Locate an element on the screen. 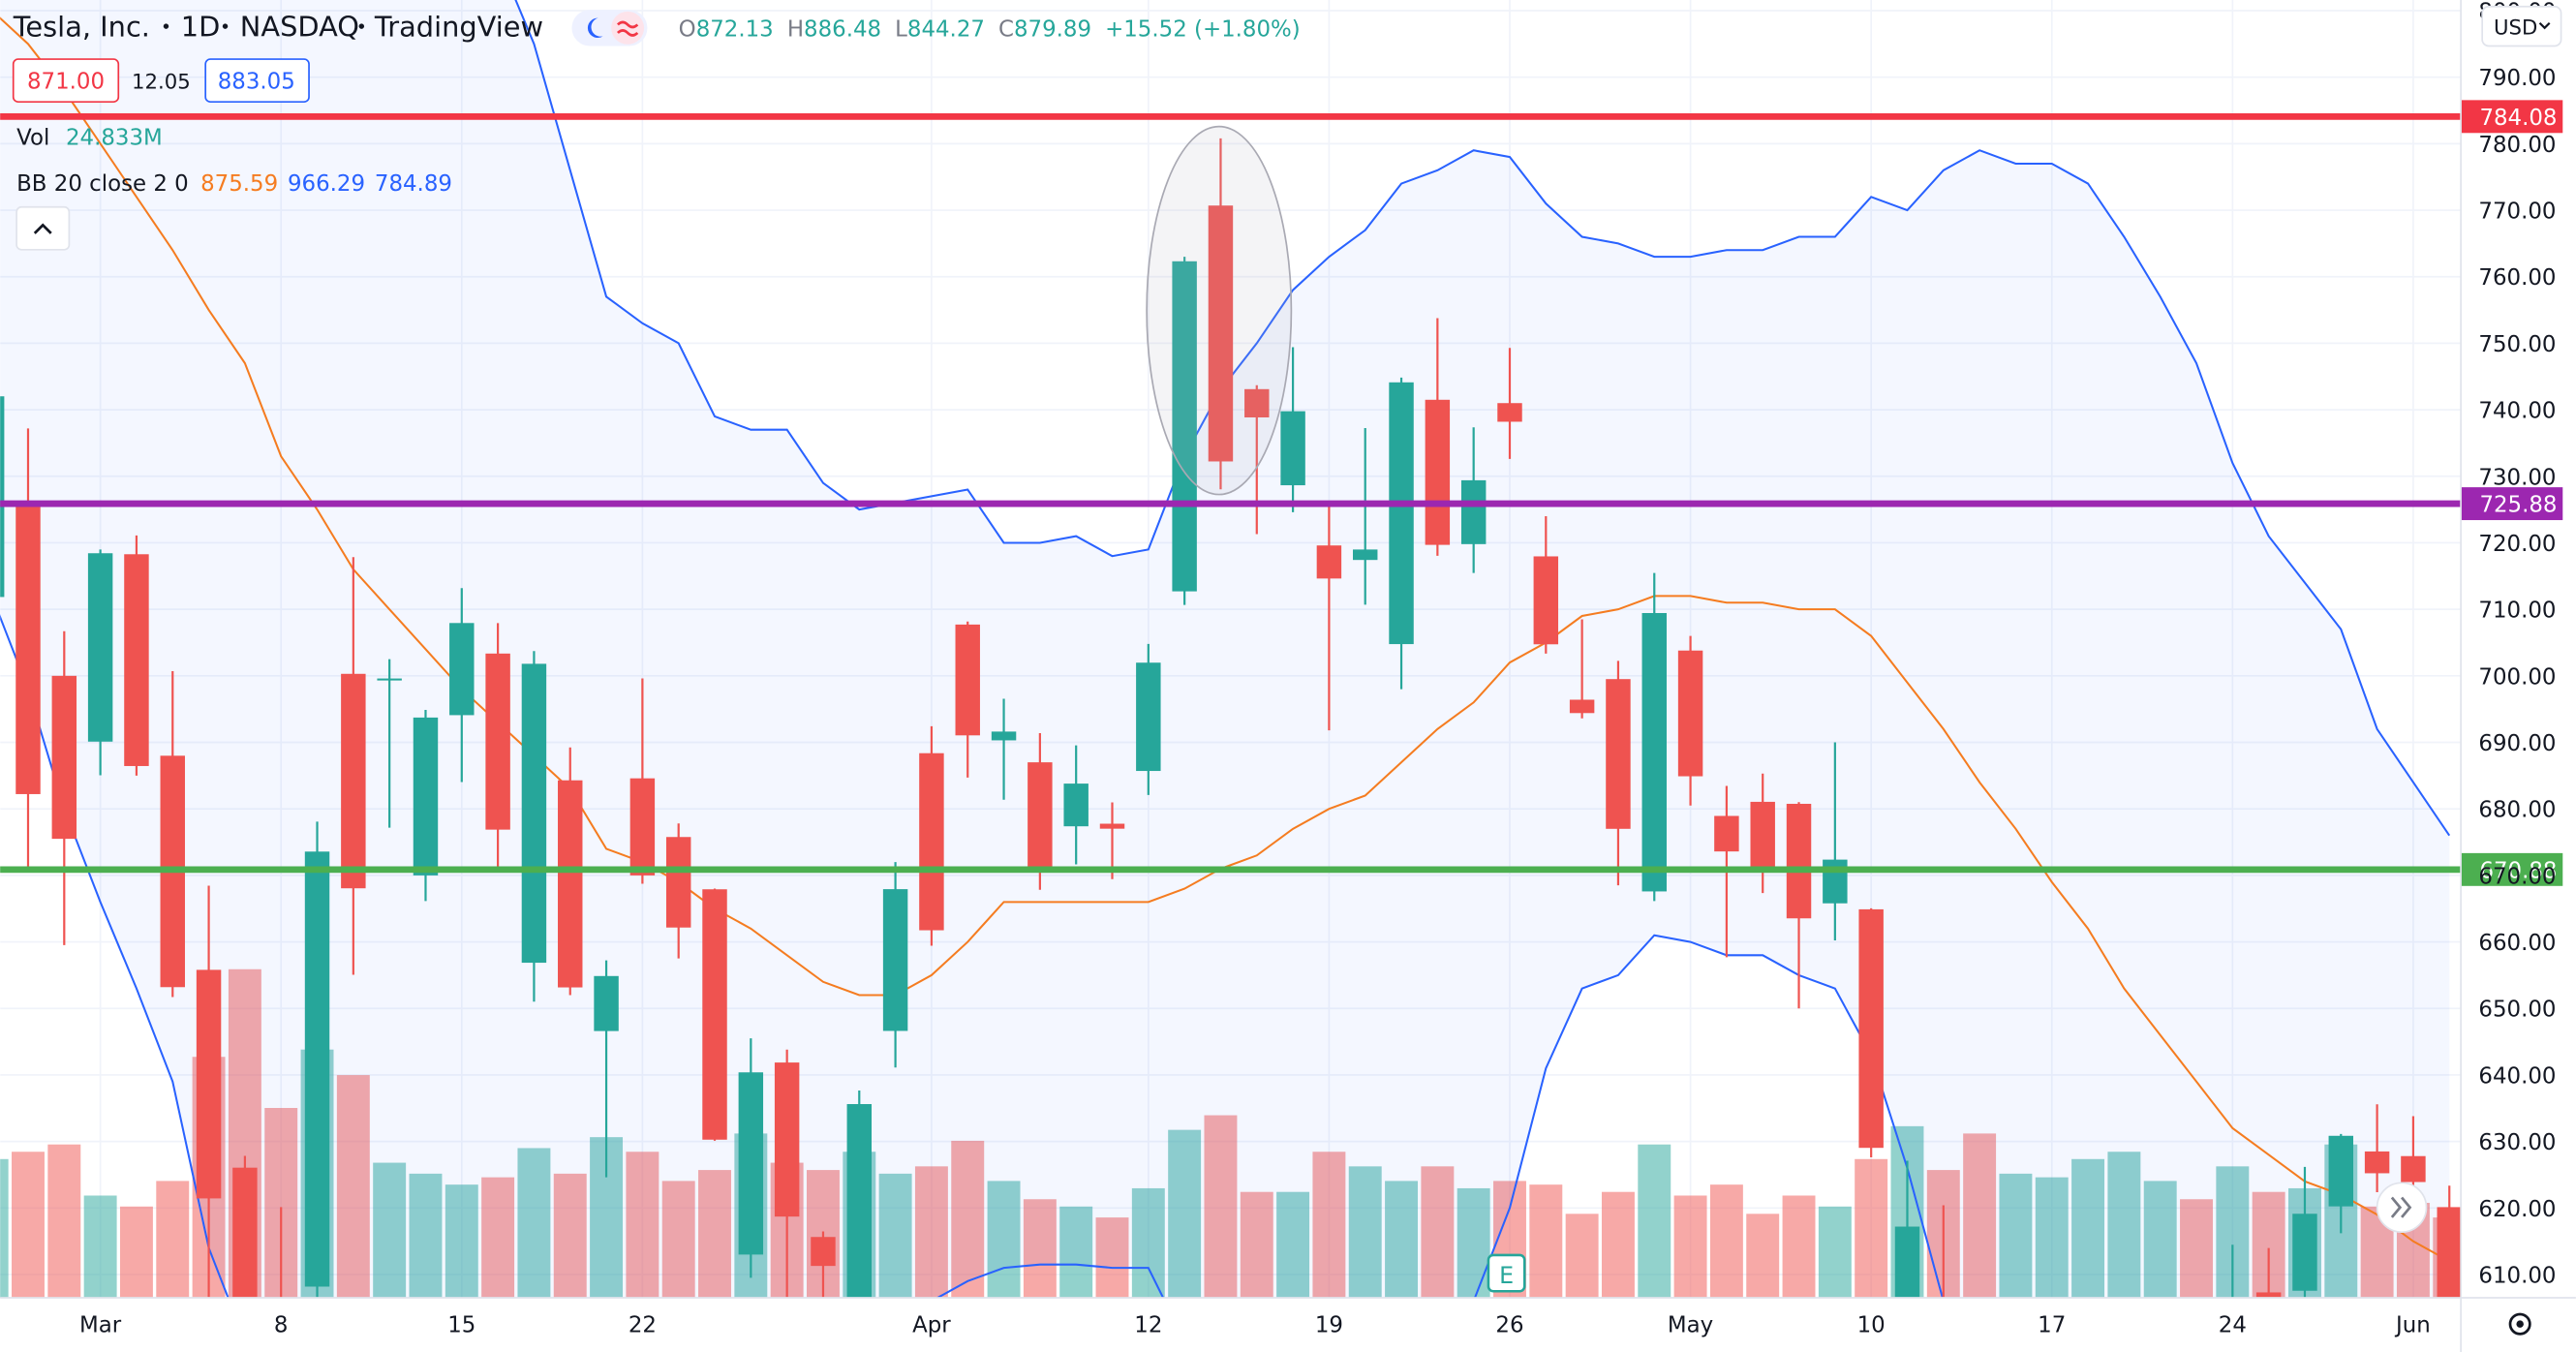 The image size is (2576, 1352). market-icon is located at coordinates (595, 28).